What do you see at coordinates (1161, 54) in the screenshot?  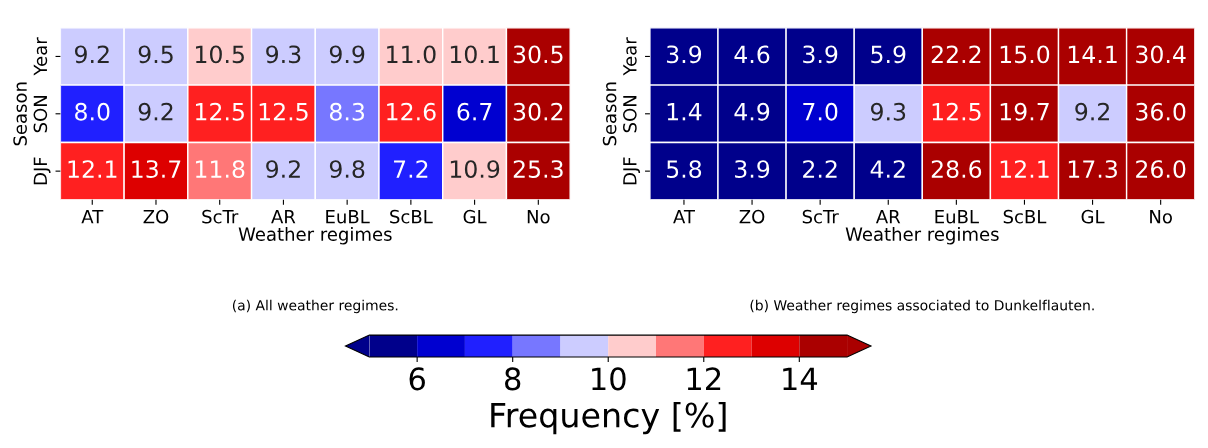 I see `data-label: 30.4` at bounding box center [1161, 54].